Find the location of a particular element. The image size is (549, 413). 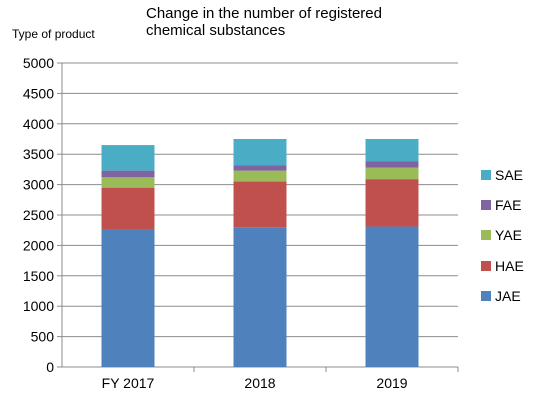

chart-legend: SAE FAE YAE HAE JAE is located at coordinates (502, 235).